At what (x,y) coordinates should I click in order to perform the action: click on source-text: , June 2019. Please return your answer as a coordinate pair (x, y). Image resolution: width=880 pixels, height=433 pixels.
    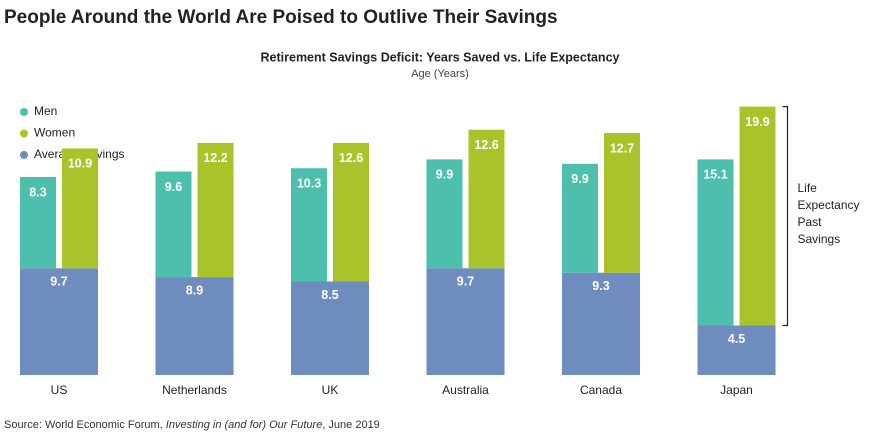
    Looking at the image, I should click on (351, 425).